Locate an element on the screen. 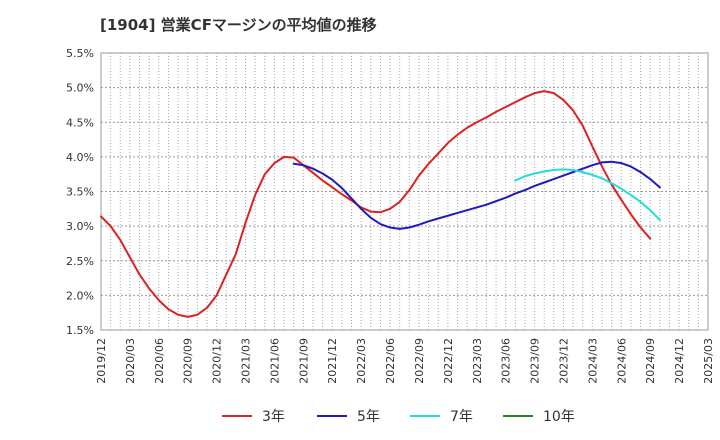  legend-label-3: 10年 is located at coordinates (559, 417).